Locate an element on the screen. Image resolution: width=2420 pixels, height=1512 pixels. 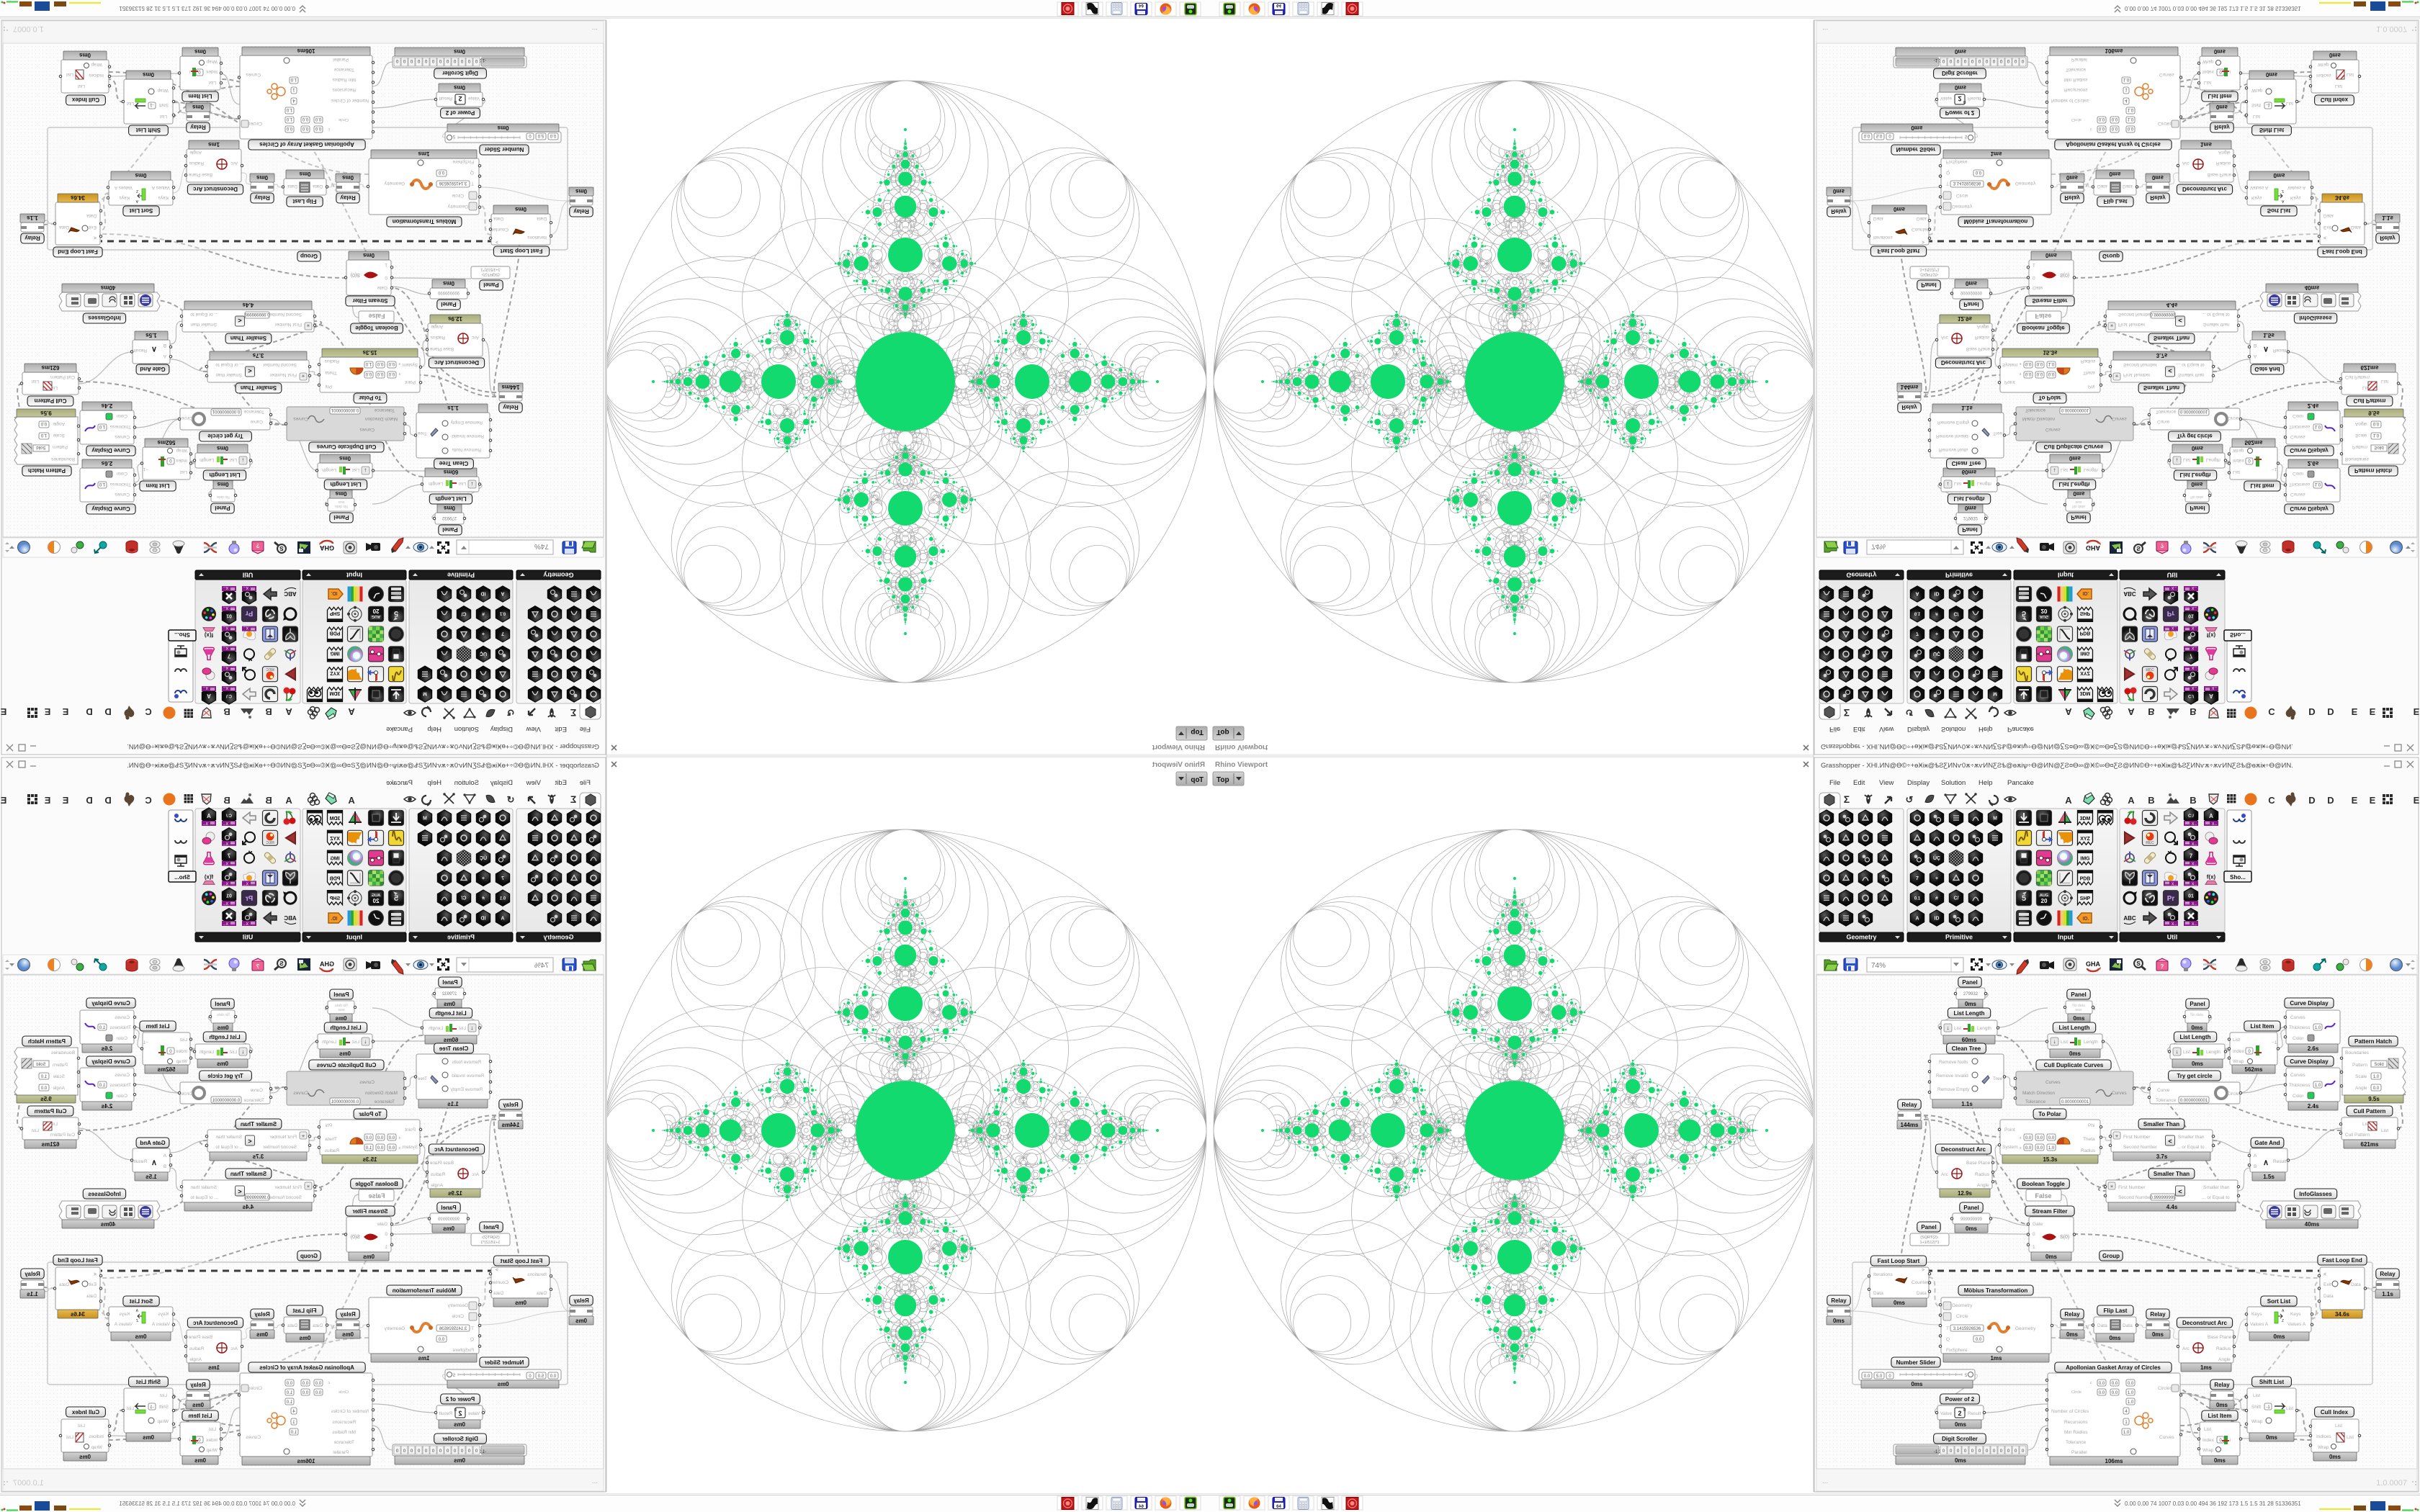
svg-text: Number Slider is located at coordinates (1916, 1362).